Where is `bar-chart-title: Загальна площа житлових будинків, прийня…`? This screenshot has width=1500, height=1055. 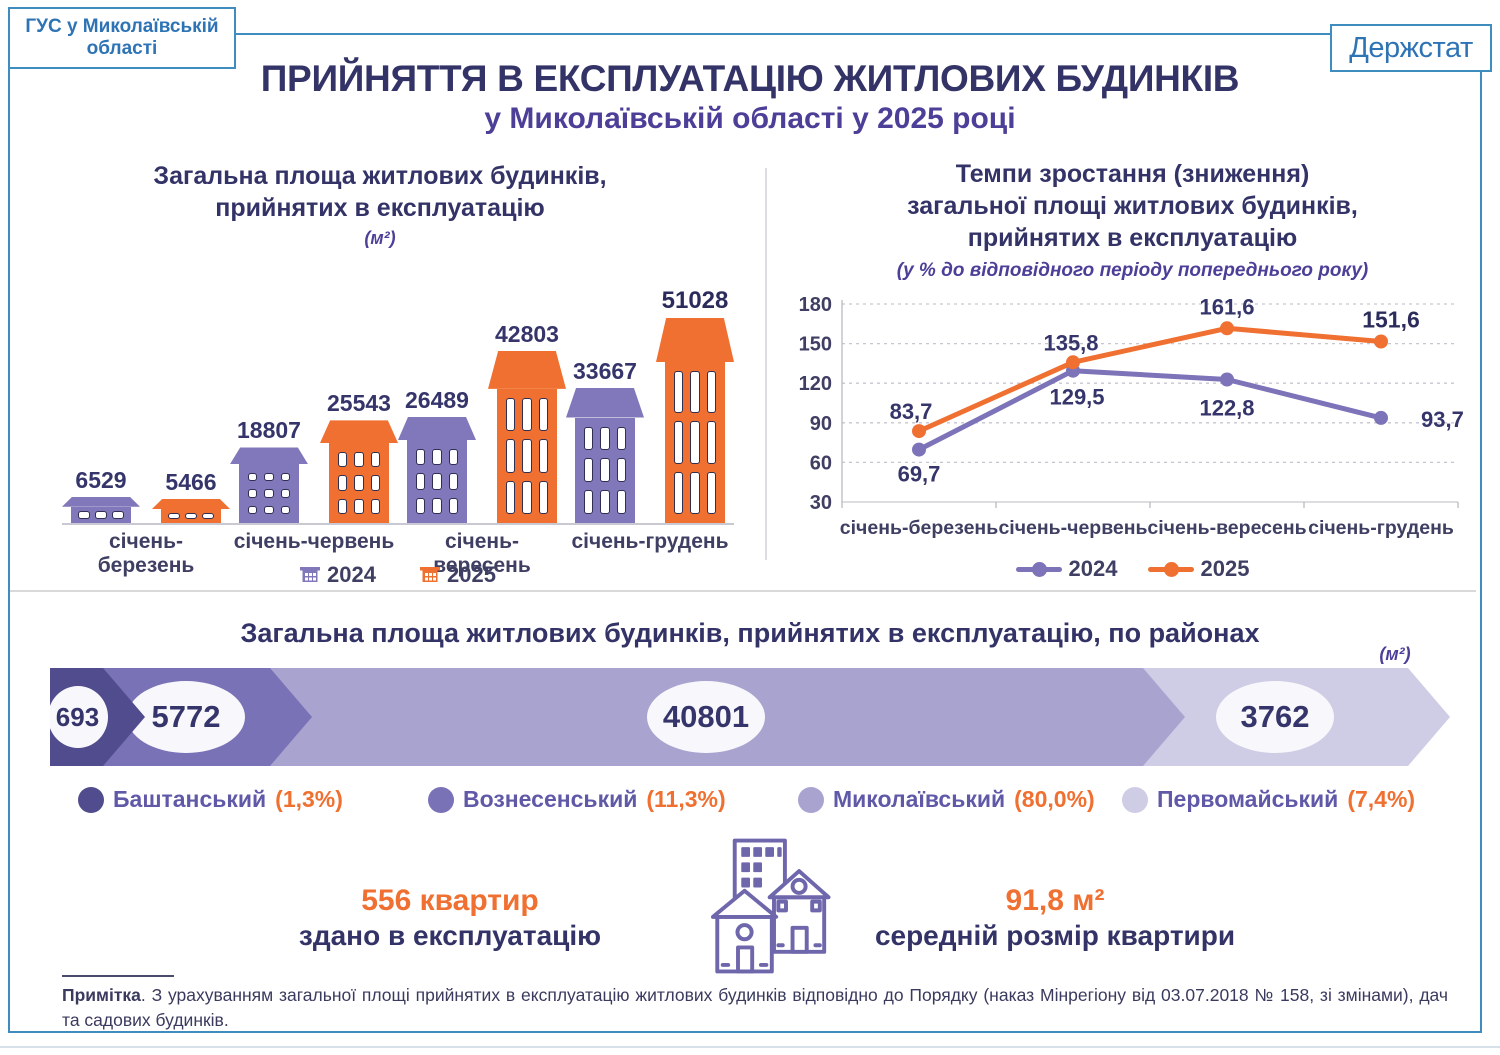
bar-chart-title: Загальна площа житлових будинків, прийня… is located at coordinates (380, 192).